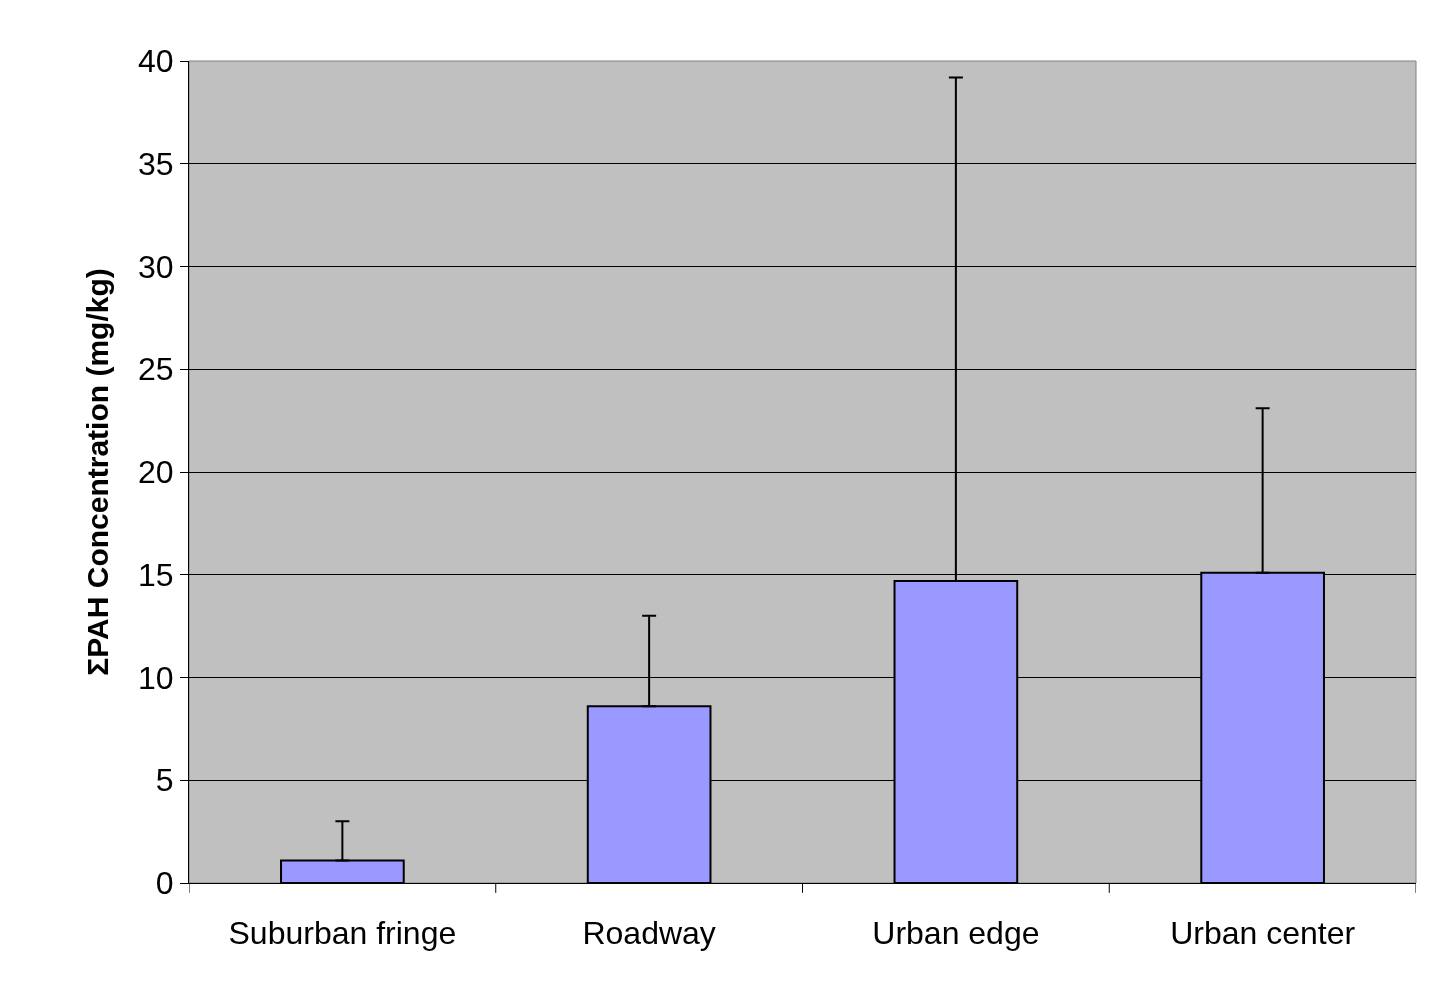 Image resolution: width=1431 pixels, height=994 pixels. I want to click on y-tick-label: 0, so click(164, 883).